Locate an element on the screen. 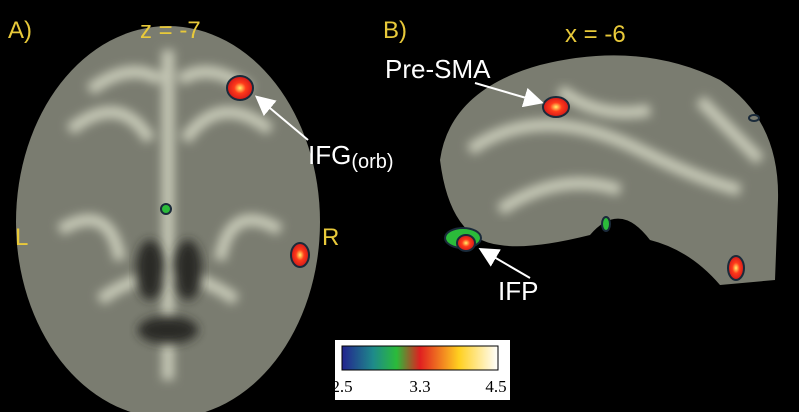 The width and height of the screenshot is (799, 412). colorbar-tick: 3.3 is located at coordinates (419, 386).